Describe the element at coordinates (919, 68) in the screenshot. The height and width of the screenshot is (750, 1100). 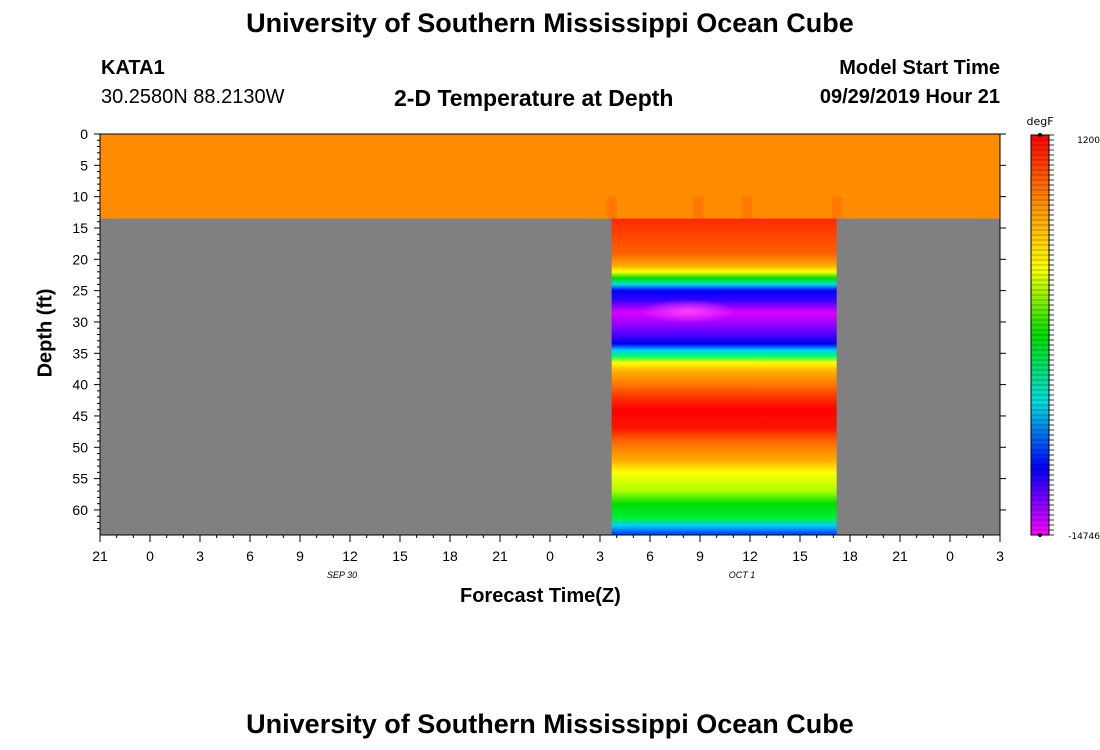
I see `model-start-label: Model Start Time` at that location.